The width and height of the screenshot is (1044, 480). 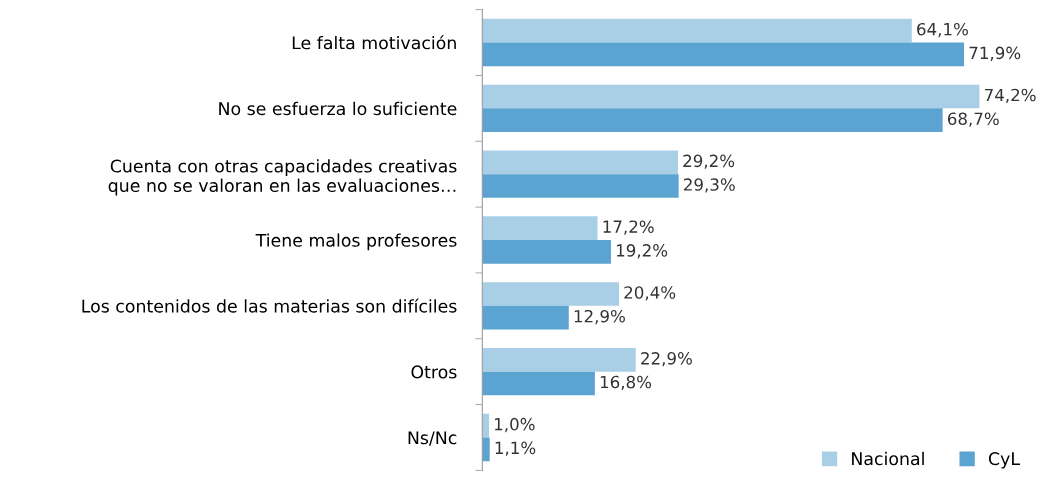 I want to click on y-tick-label: No se esfuerza lo suficiente, so click(x=338, y=108).